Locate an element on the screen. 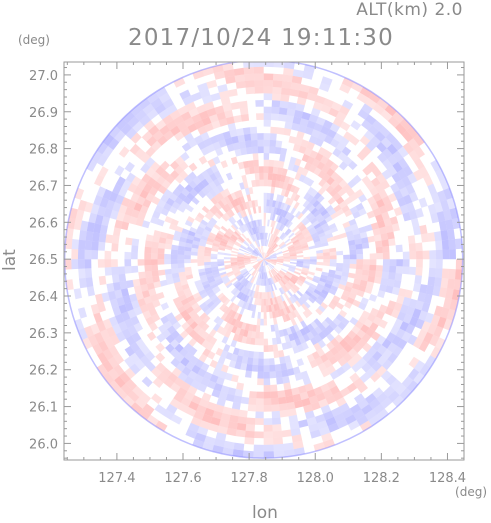 The image size is (491, 523). y-tick-label: 26.1 is located at coordinates (43, 408).